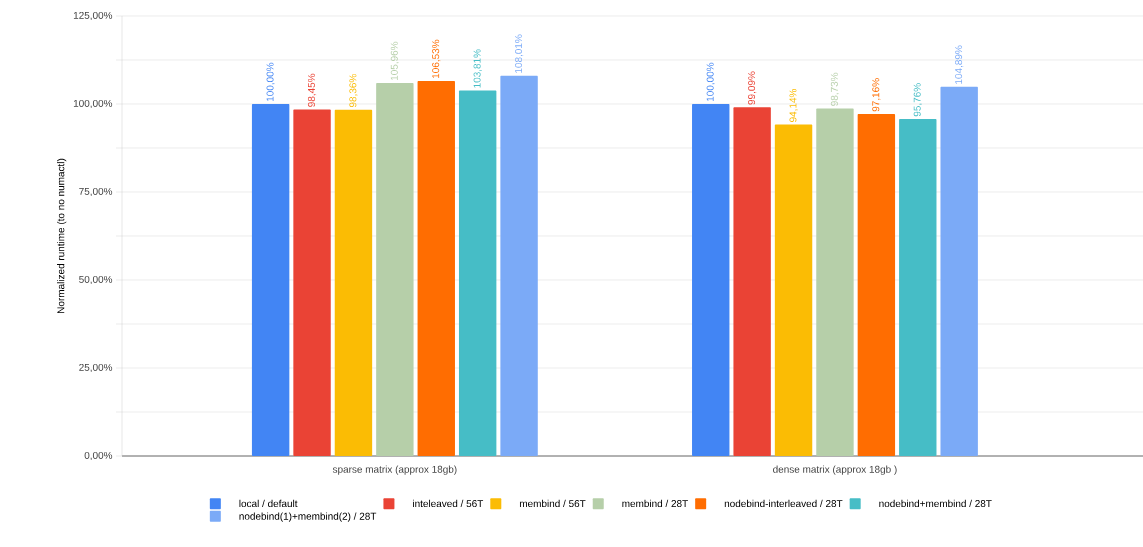 This screenshot has height=547, width=1143. What do you see at coordinates (959, 64) in the screenshot?
I see `data-label: 104,89%` at bounding box center [959, 64].